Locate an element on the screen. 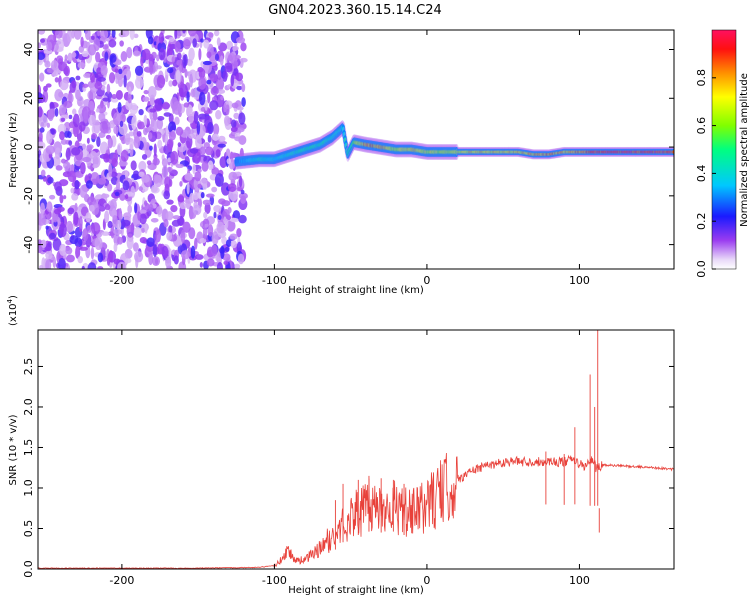 The height and width of the screenshot is (600, 750). colorbar-tick-label: 0.6 is located at coordinates (701, 126).